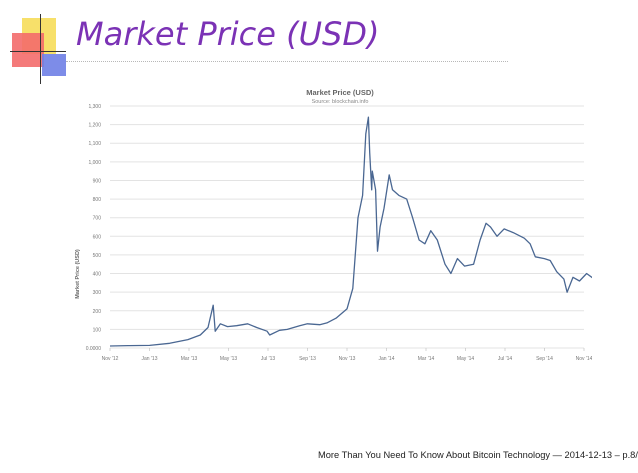 The height and width of the screenshot is (473, 638). I want to click on y-tick-label: 700, so click(97, 219).